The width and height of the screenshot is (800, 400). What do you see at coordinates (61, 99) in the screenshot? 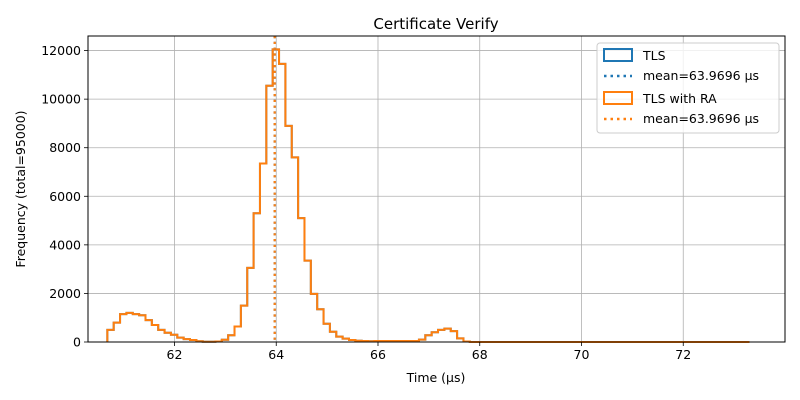
I see `y-tick-label: 10000` at bounding box center [61, 99].